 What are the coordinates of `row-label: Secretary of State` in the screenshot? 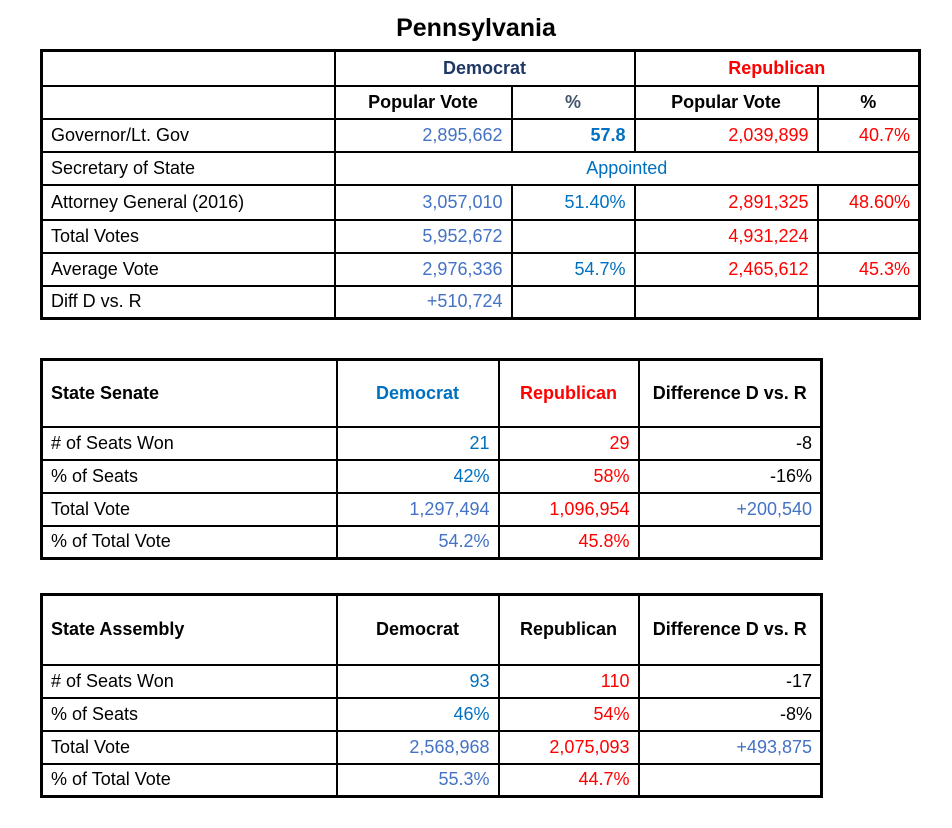 It's located at (188, 168).